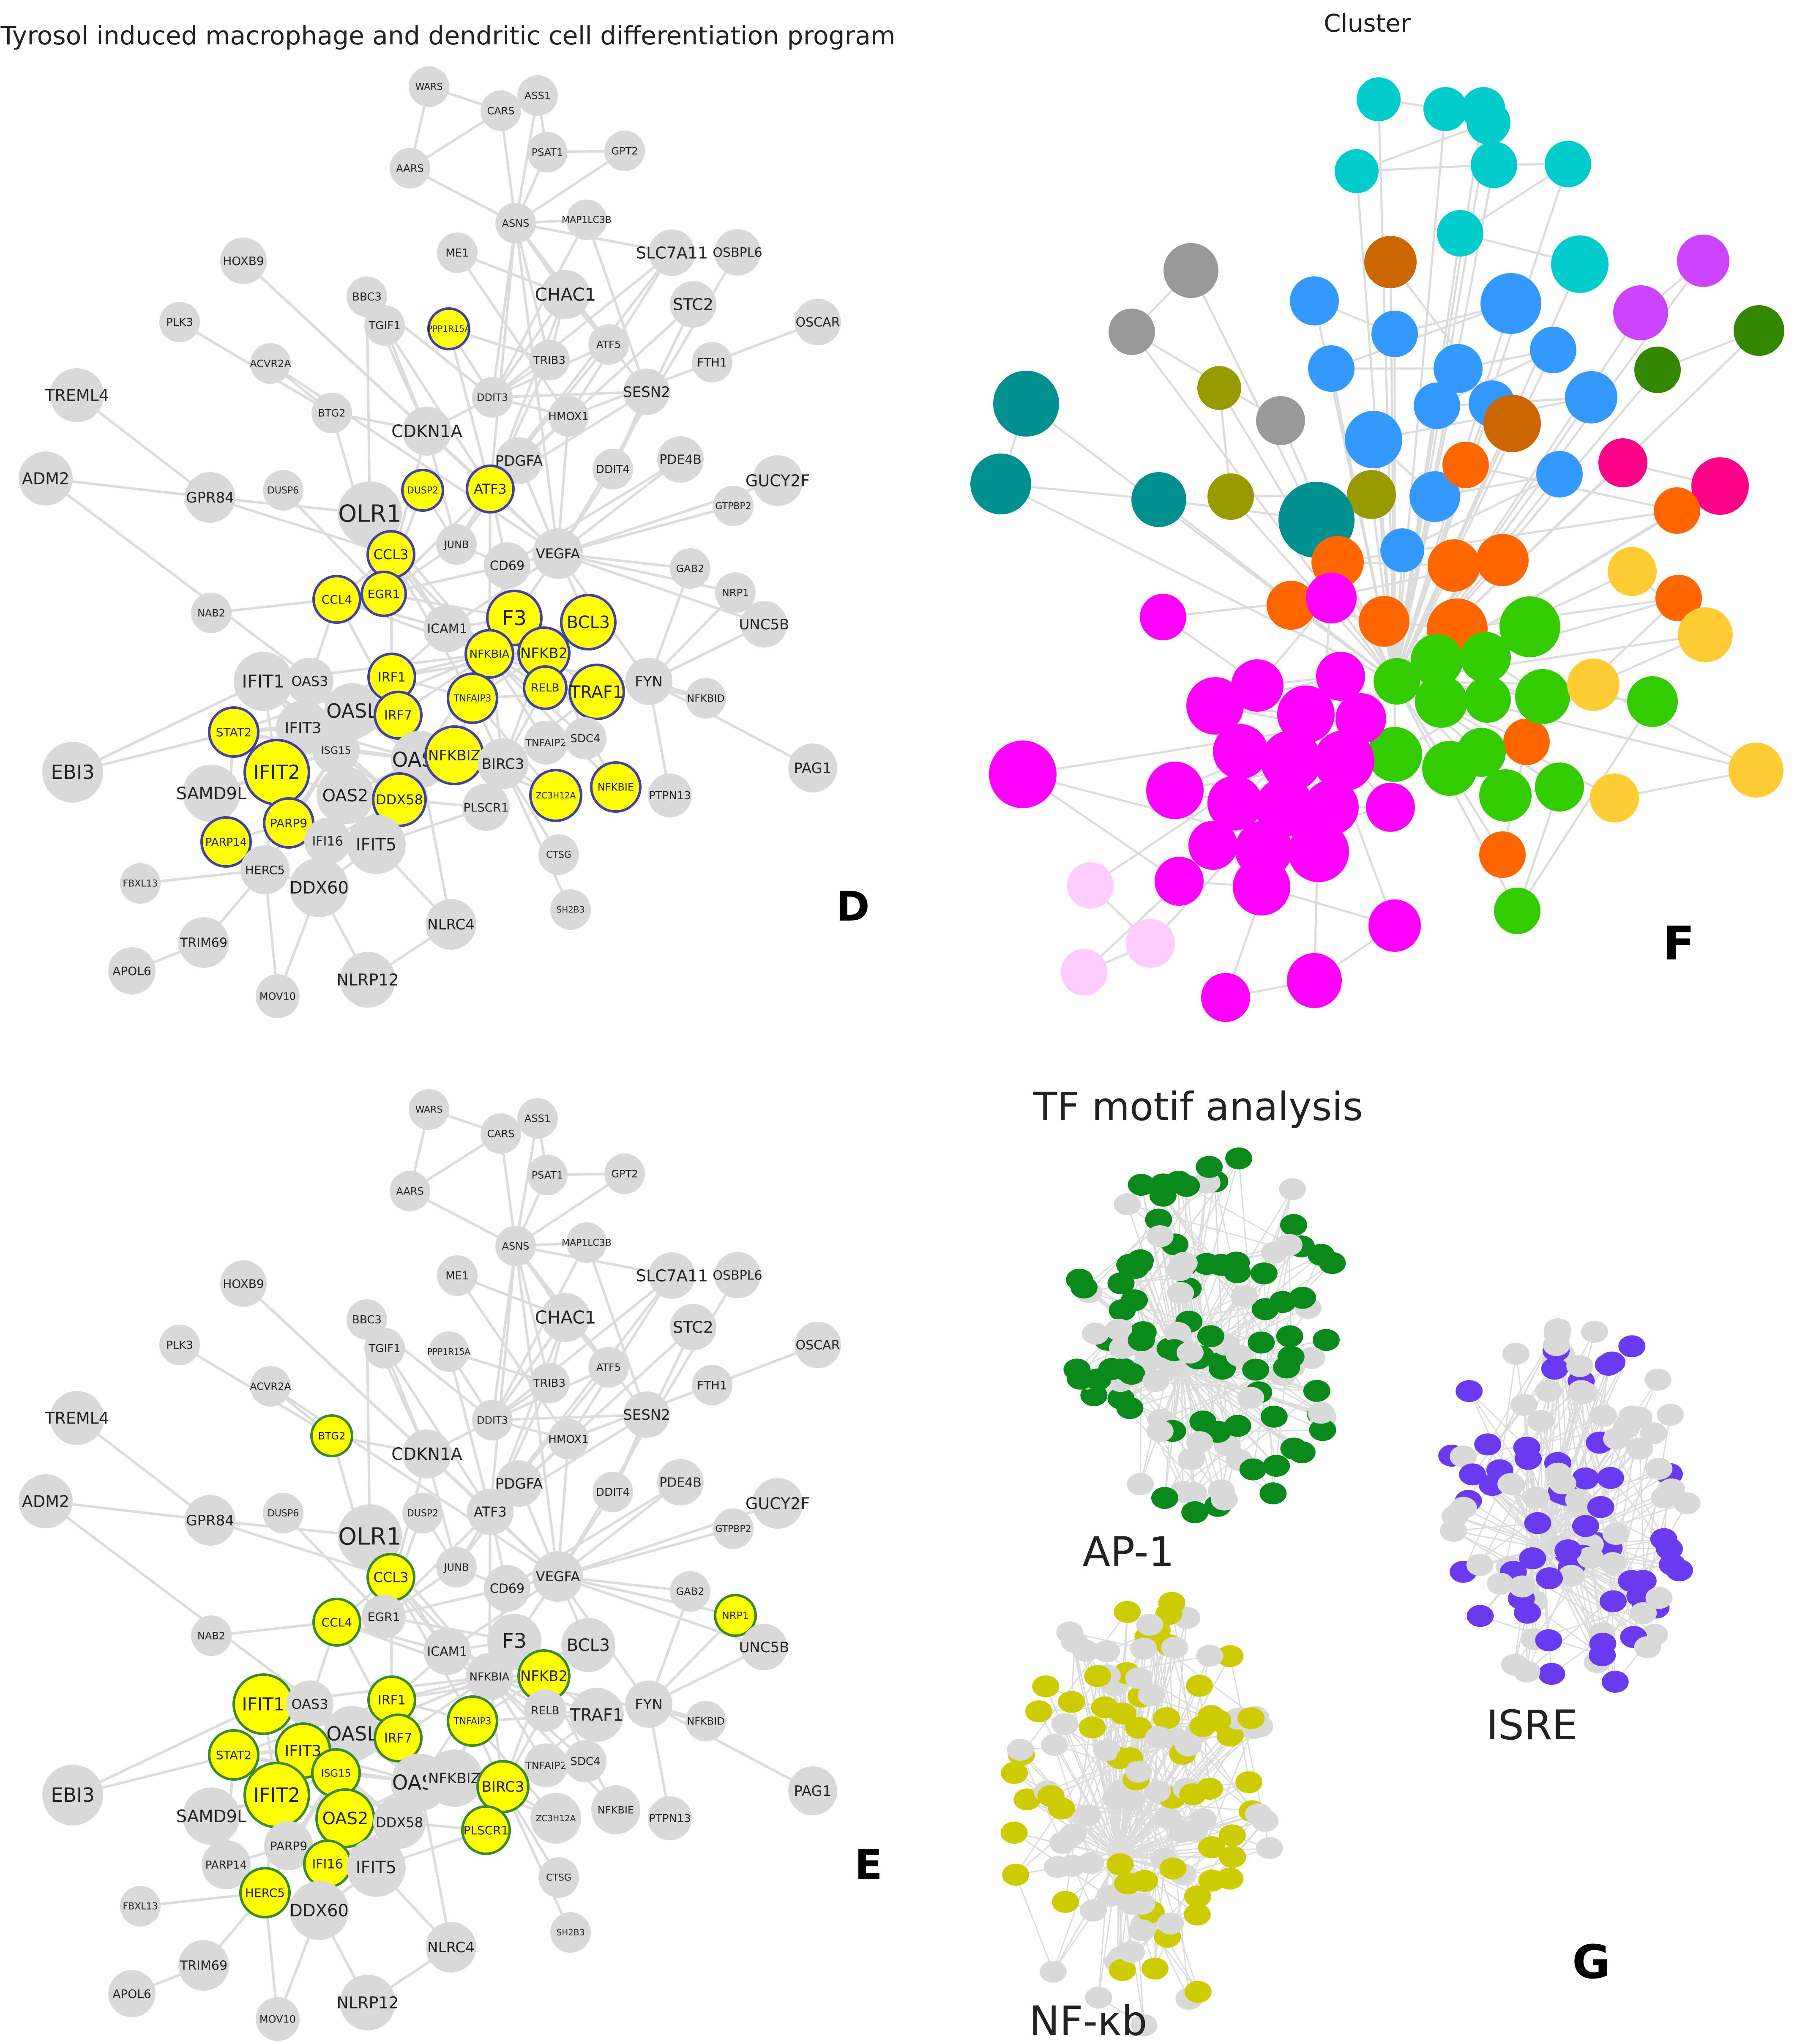  I want to click on gene-node-sh2b3: SH2B3, so click(571, 909).